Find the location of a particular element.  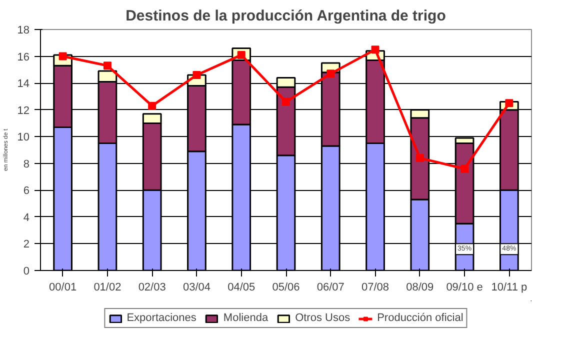

y-tick-label: 12 is located at coordinates (23, 110).